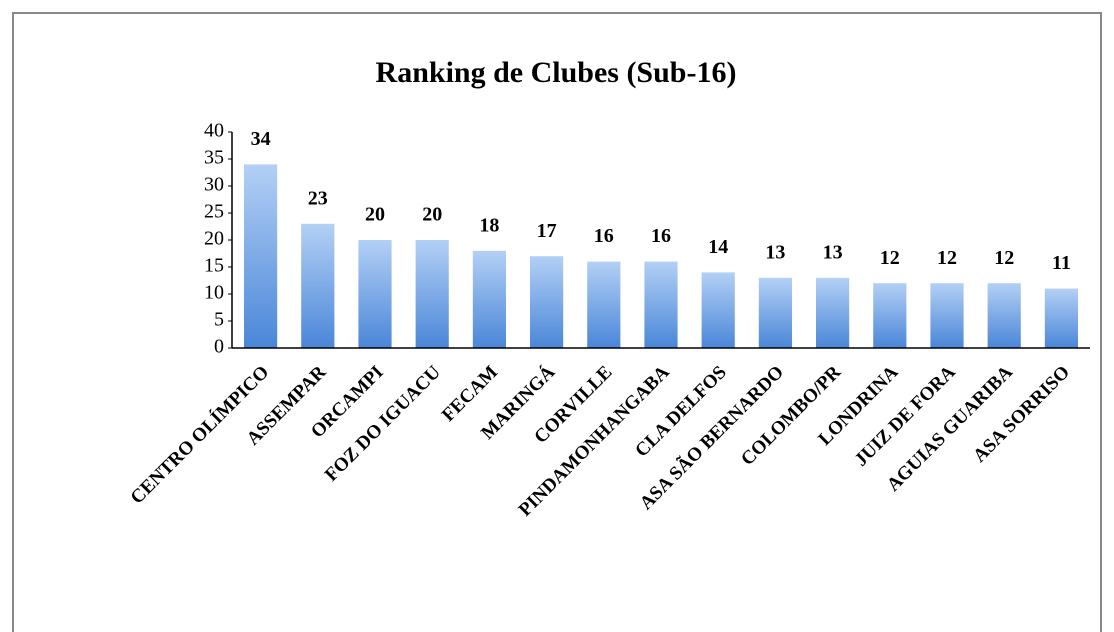 Image resolution: width=1114 pixels, height=632 pixels. Describe the element at coordinates (261, 139) in the screenshot. I see `data-label: 34` at that location.